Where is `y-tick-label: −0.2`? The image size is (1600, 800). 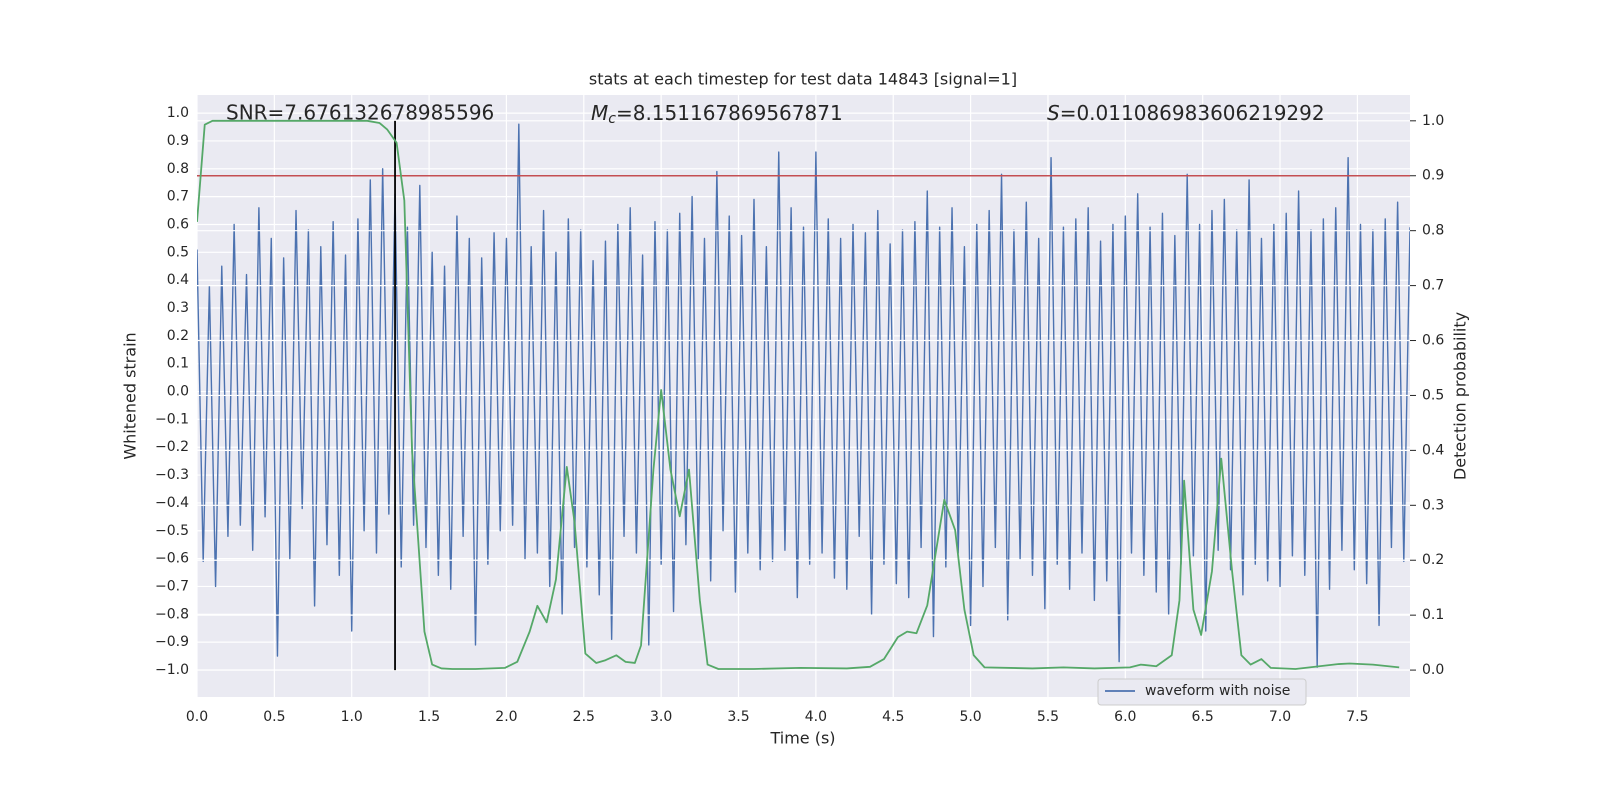 y-tick-label: −0.2 is located at coordinates (172, 447).